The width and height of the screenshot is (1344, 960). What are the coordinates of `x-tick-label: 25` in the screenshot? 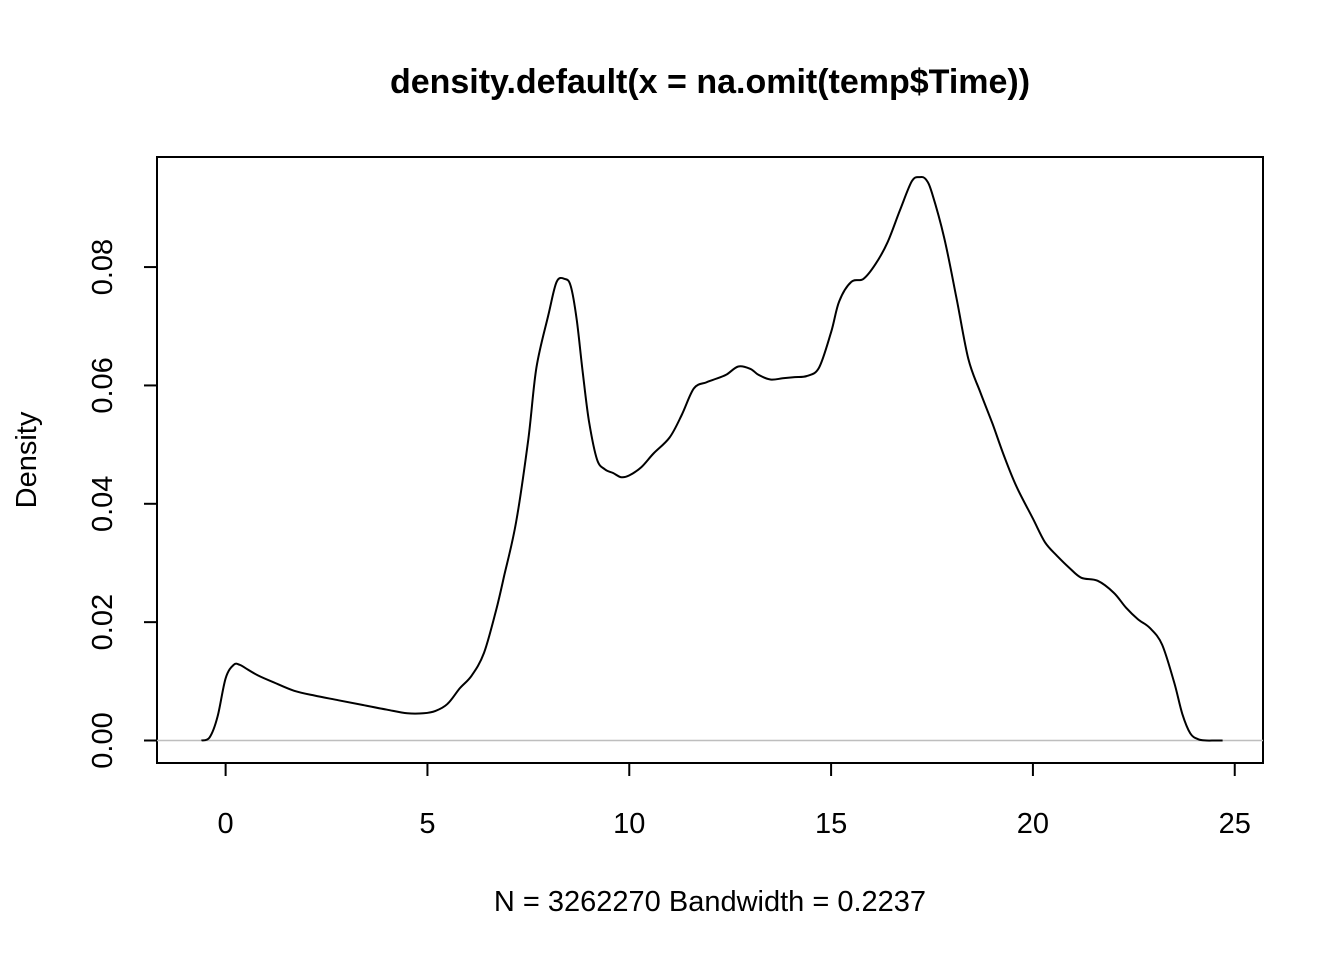 It's located at (1235, 824).